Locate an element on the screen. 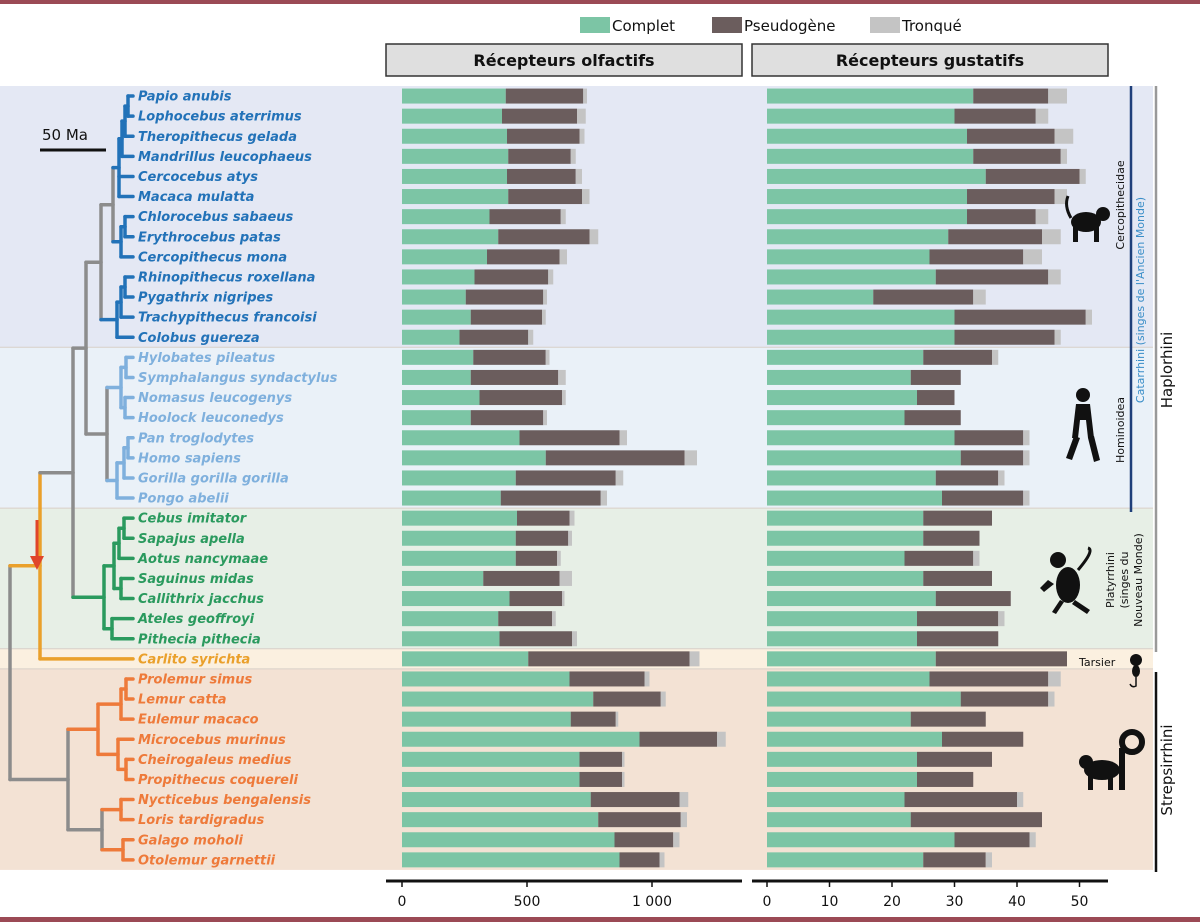  species-label: Propithecus coquereli is located at coordinates (218, 780).